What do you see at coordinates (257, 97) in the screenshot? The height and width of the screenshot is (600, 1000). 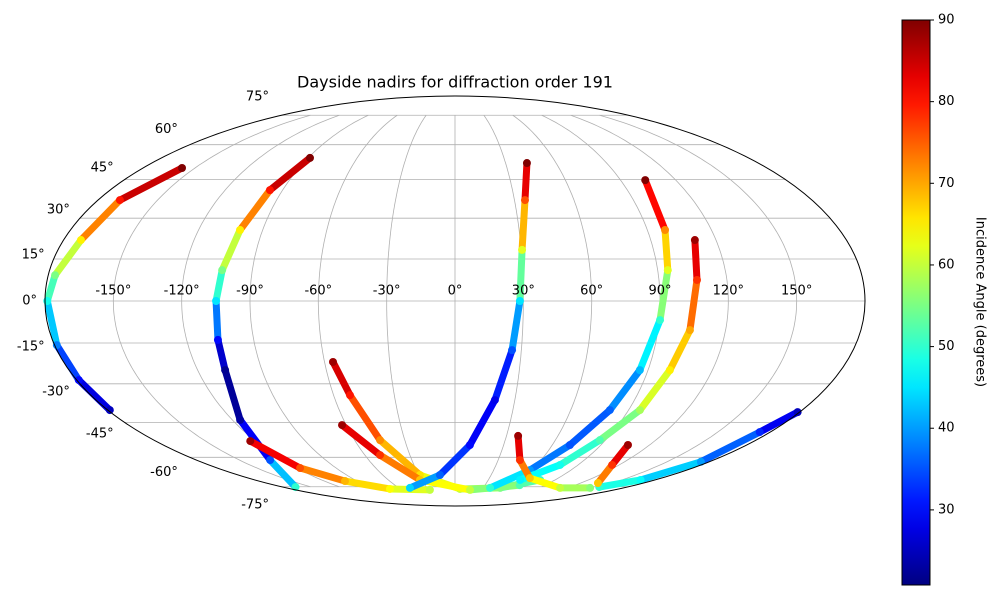 I see `y-tick-label: 75°` at bounding box center [257, 97].